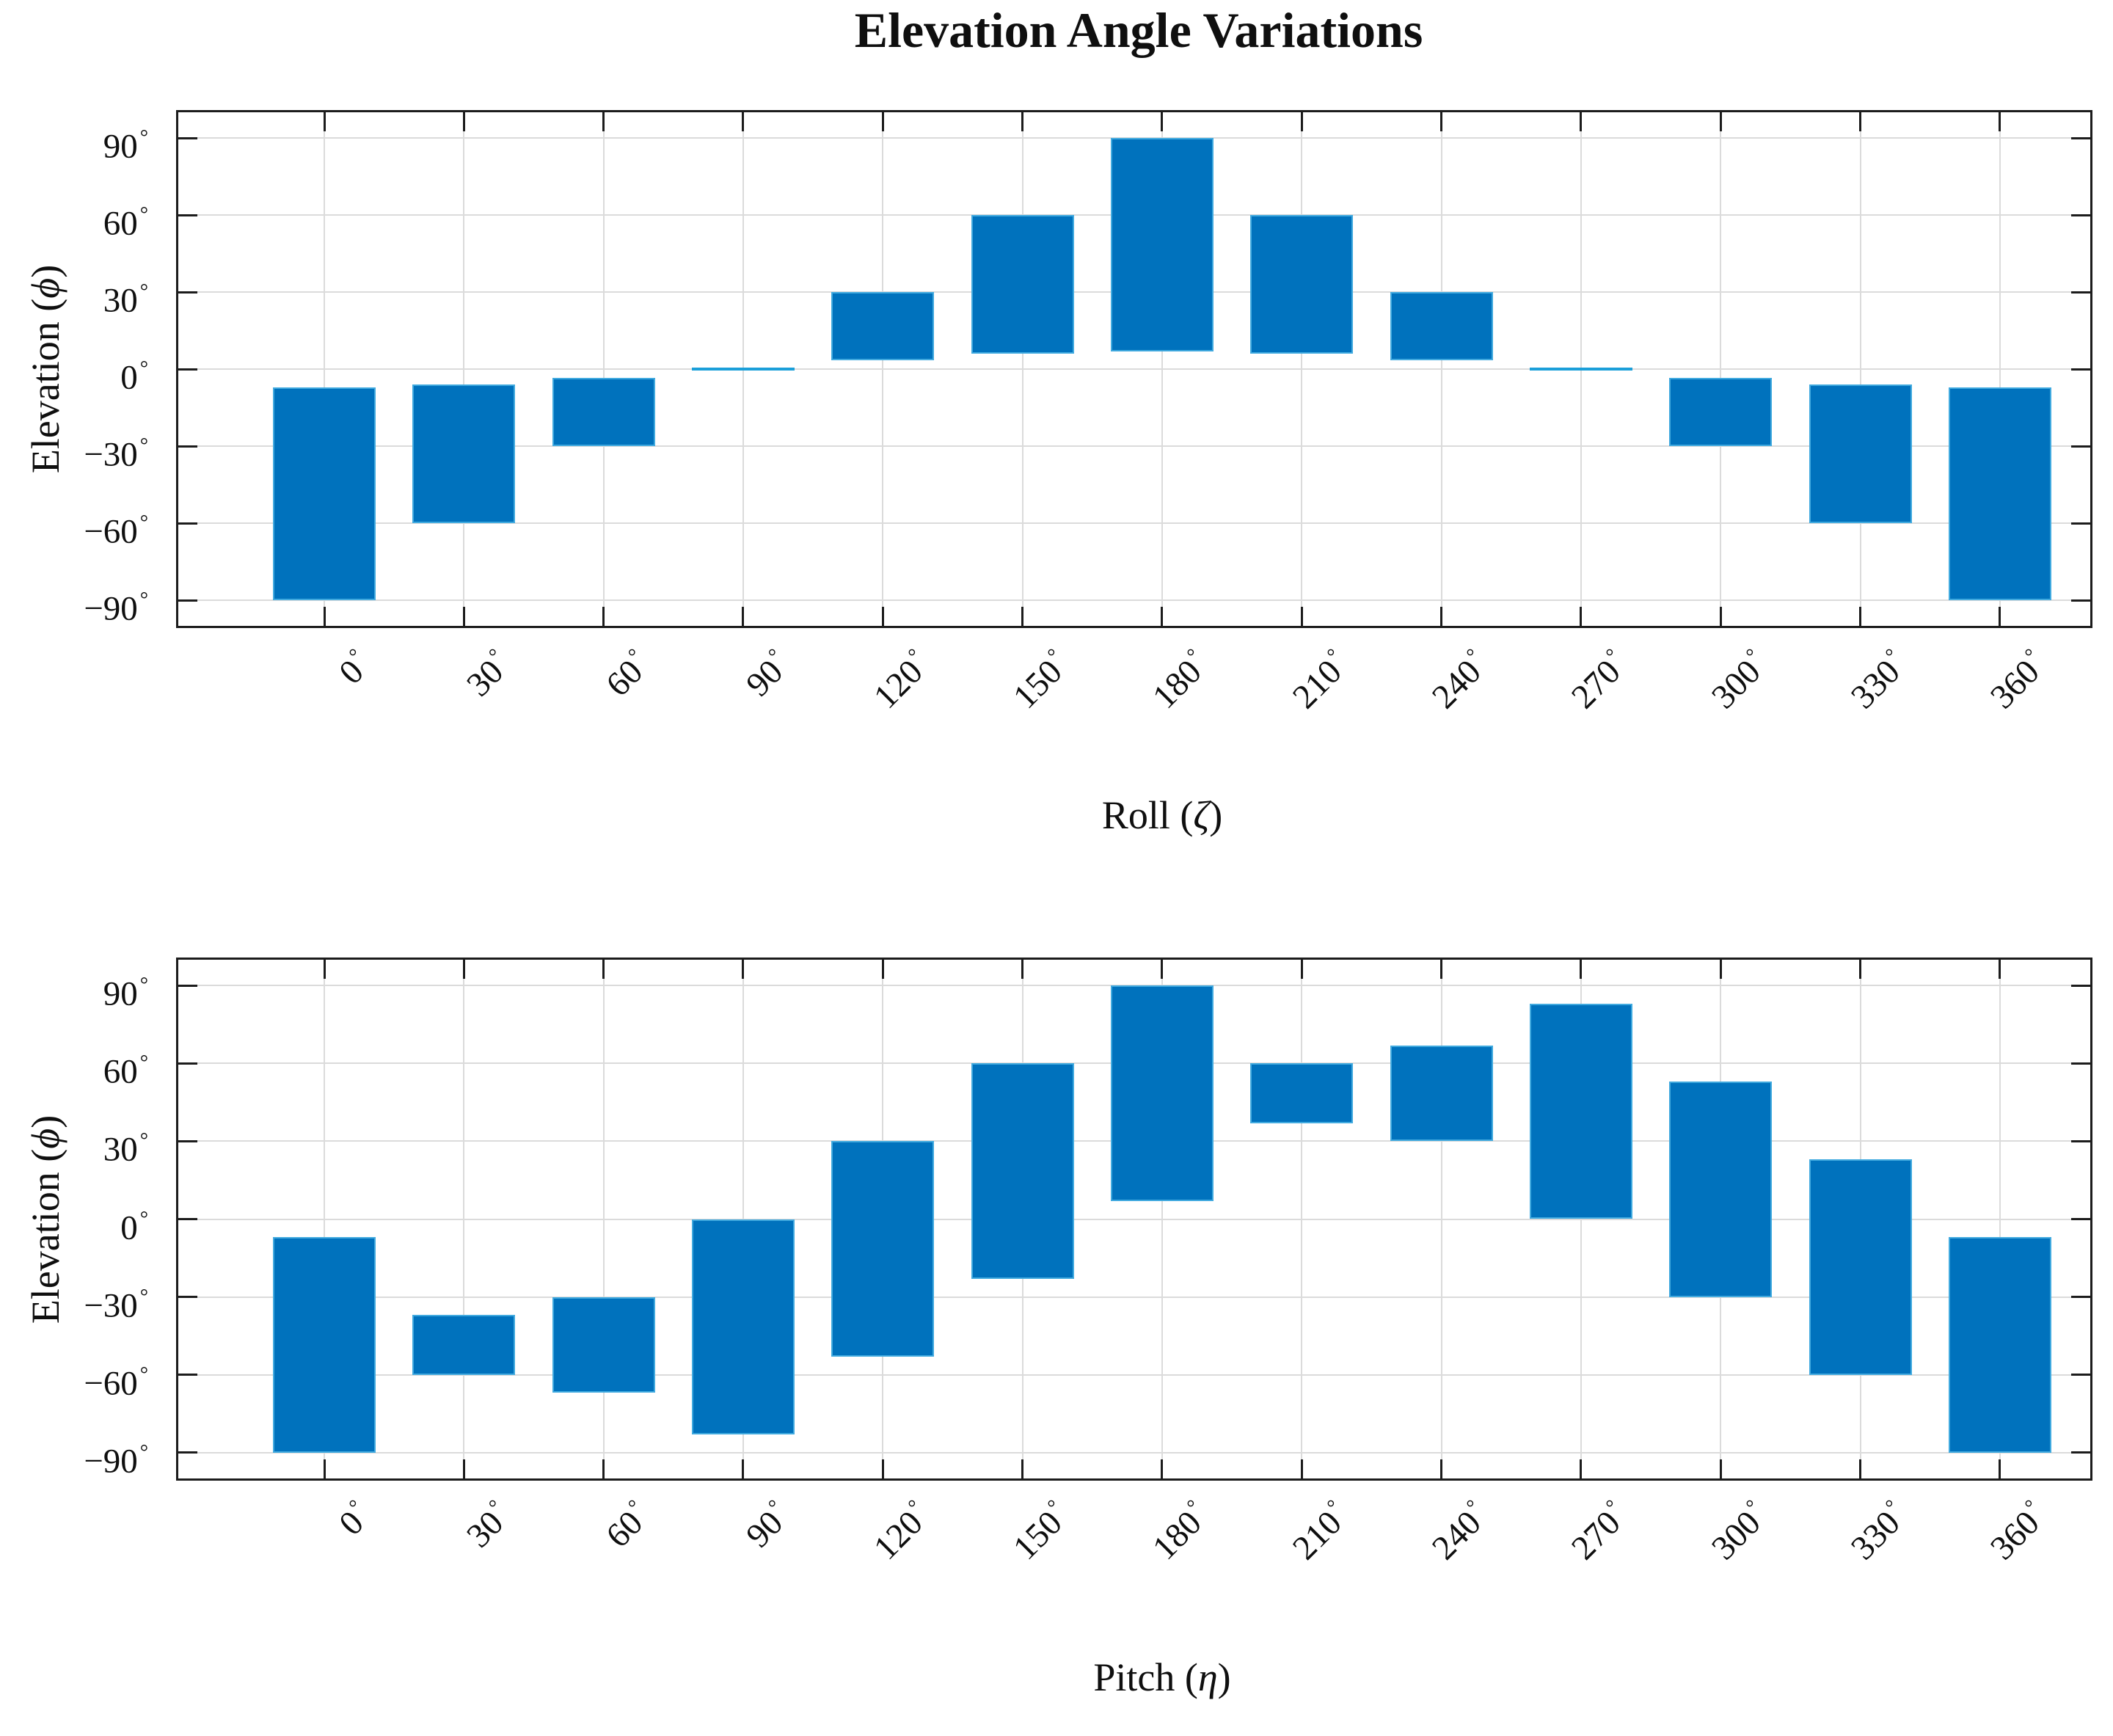  I want to click on xtick-label-pitch-90: 90°, so click(764, 1525).